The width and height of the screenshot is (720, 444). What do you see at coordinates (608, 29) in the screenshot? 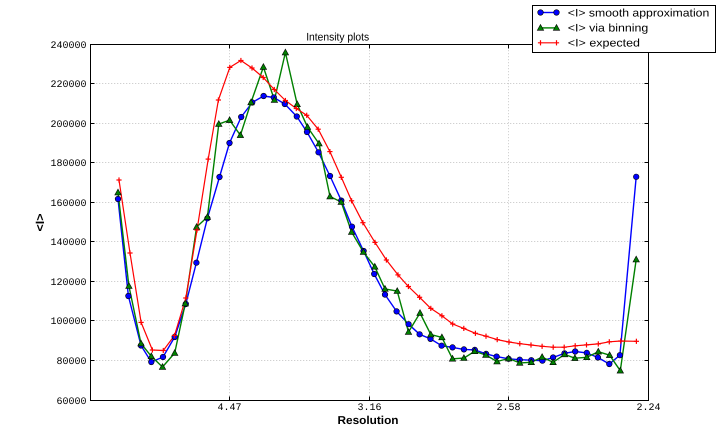
I see `svg-text: <I> via binning` at bounding box center [608, 29].